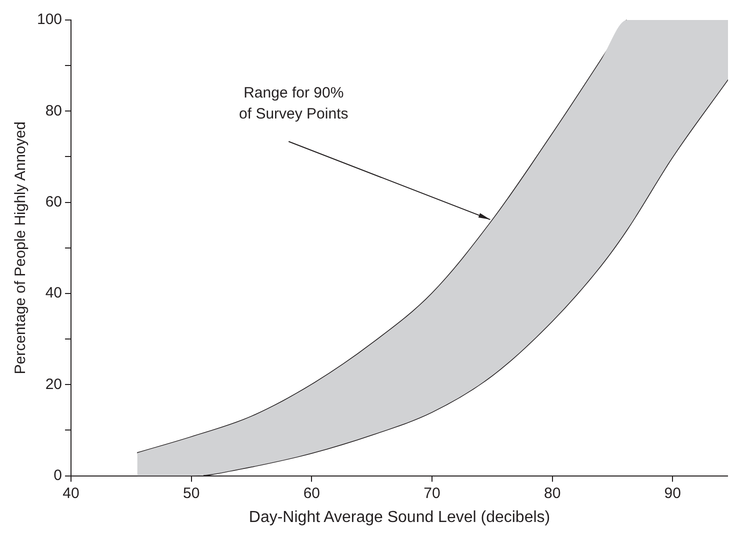 The image size is (736, 537). Describe the element at coordinates (399, 517) in the screenshot. I see `x-axis-title: Day-Night Average Sound Level (decibels)` at that location.